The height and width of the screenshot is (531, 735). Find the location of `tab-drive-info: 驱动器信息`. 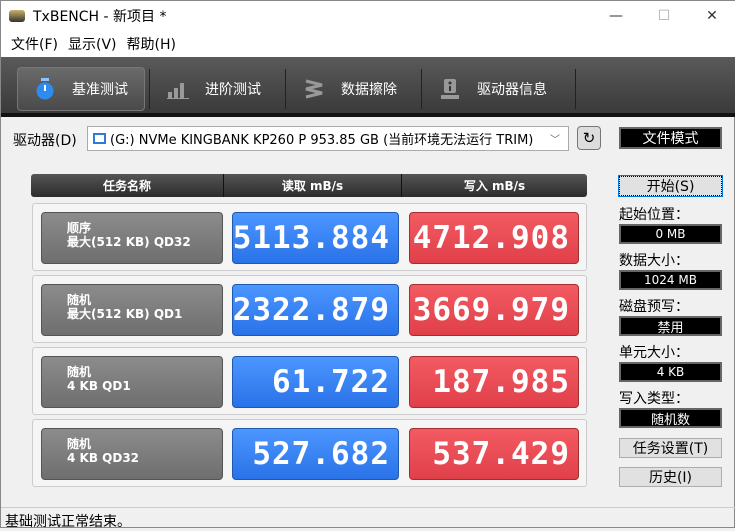

tab-drive-info: 驱动器信息 is located at coordinates (498, 89).